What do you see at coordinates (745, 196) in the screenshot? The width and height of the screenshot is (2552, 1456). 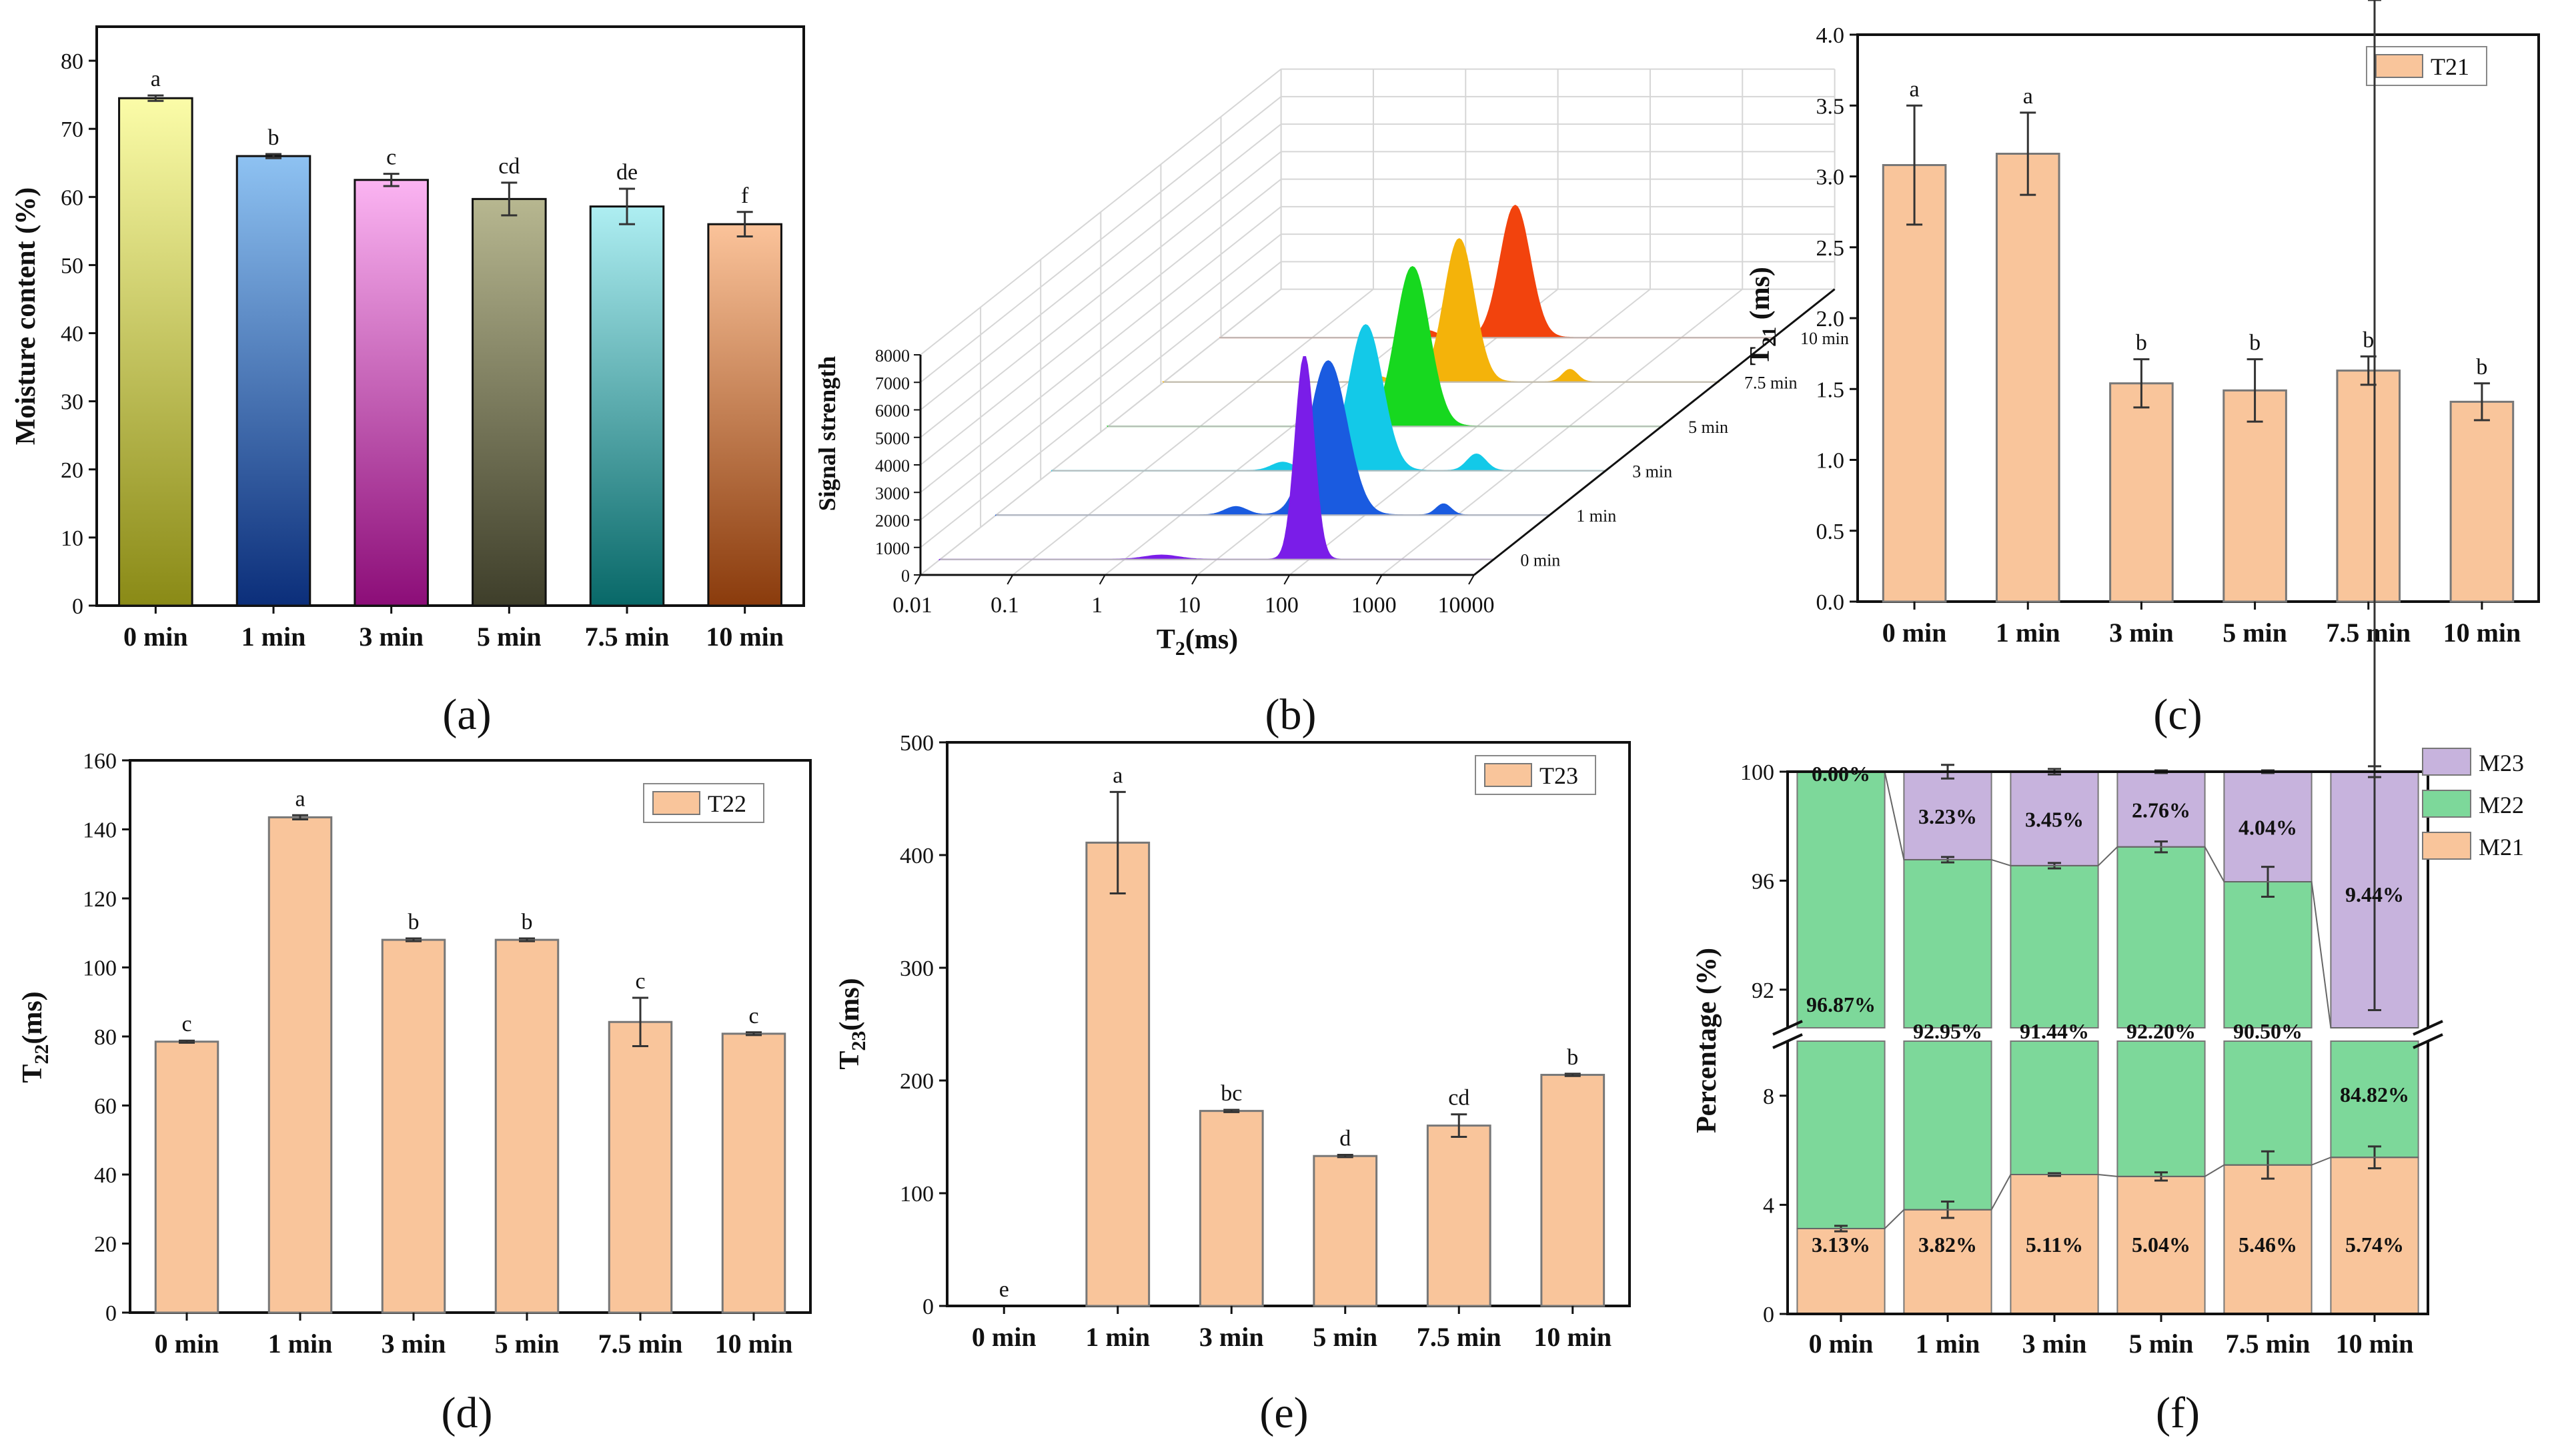 I see `significance-letter: f` at bounding box center [745, 196].